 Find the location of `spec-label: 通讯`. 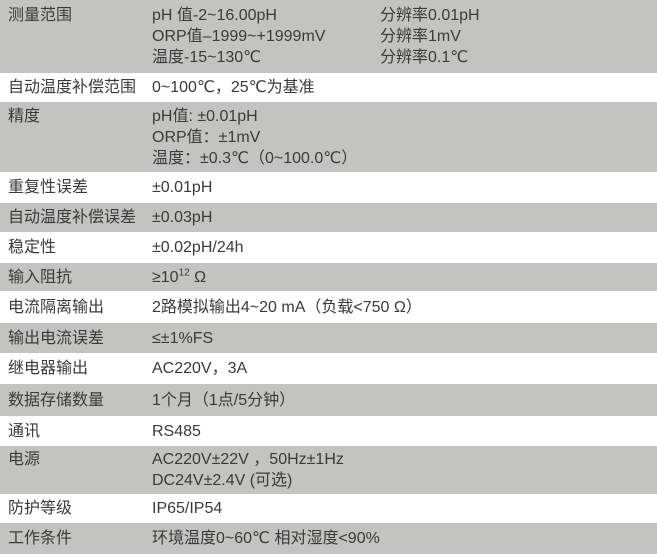

spec-label: 通讯 is located at coordinates (24, 431).